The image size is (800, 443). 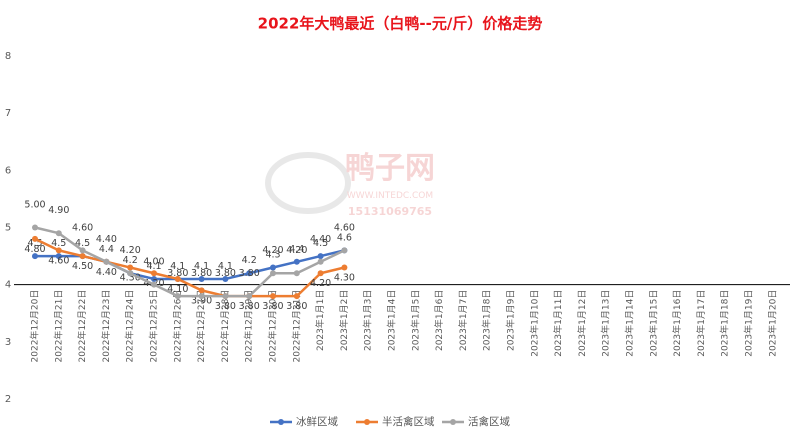 What do you see at coordinates (439, 320) in the screenshot?
I see `x-tick-label: 2023年1月6日` at bounding box center [439, 320].